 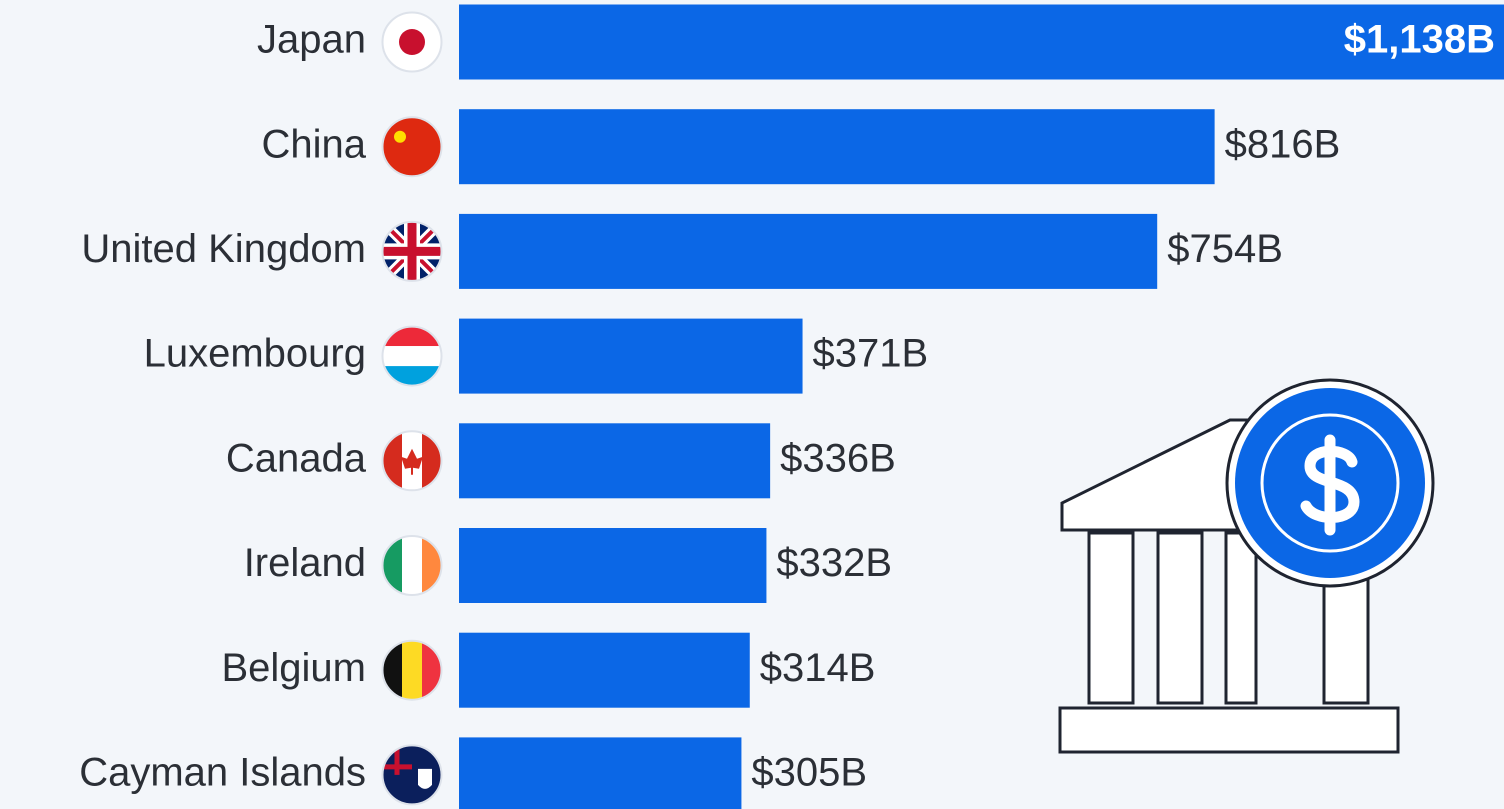 I want to click on value-label: $305B, so click(x=809, y=772).